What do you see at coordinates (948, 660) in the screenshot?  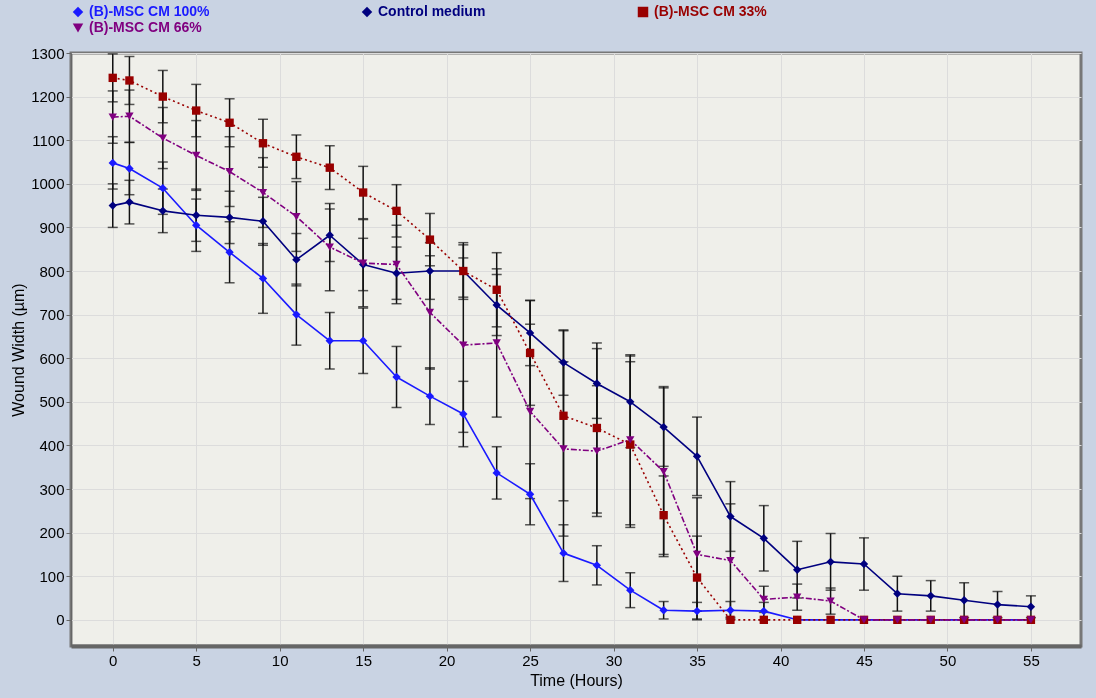 I see `x-tick-label: 50` at bounding box center [948, 660].